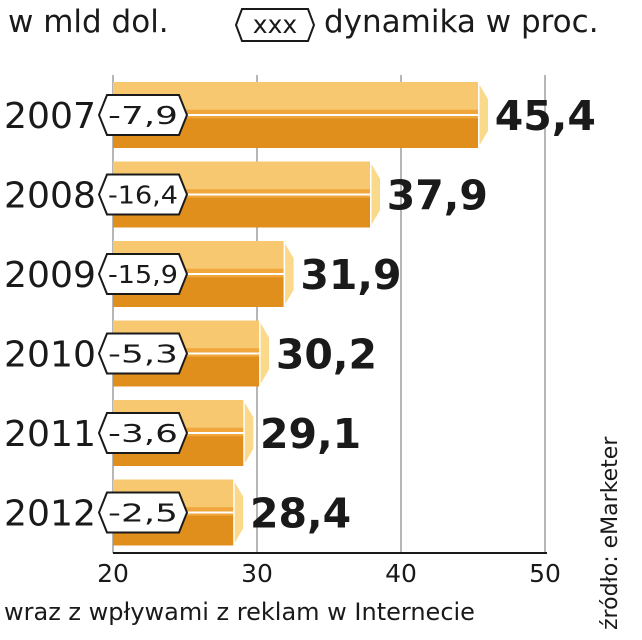 The image size is (642, 640). What do you see at coordinates (300, 514) in the screenshot?
I see `value-label: 28,4` at bounding box center [300, 514].